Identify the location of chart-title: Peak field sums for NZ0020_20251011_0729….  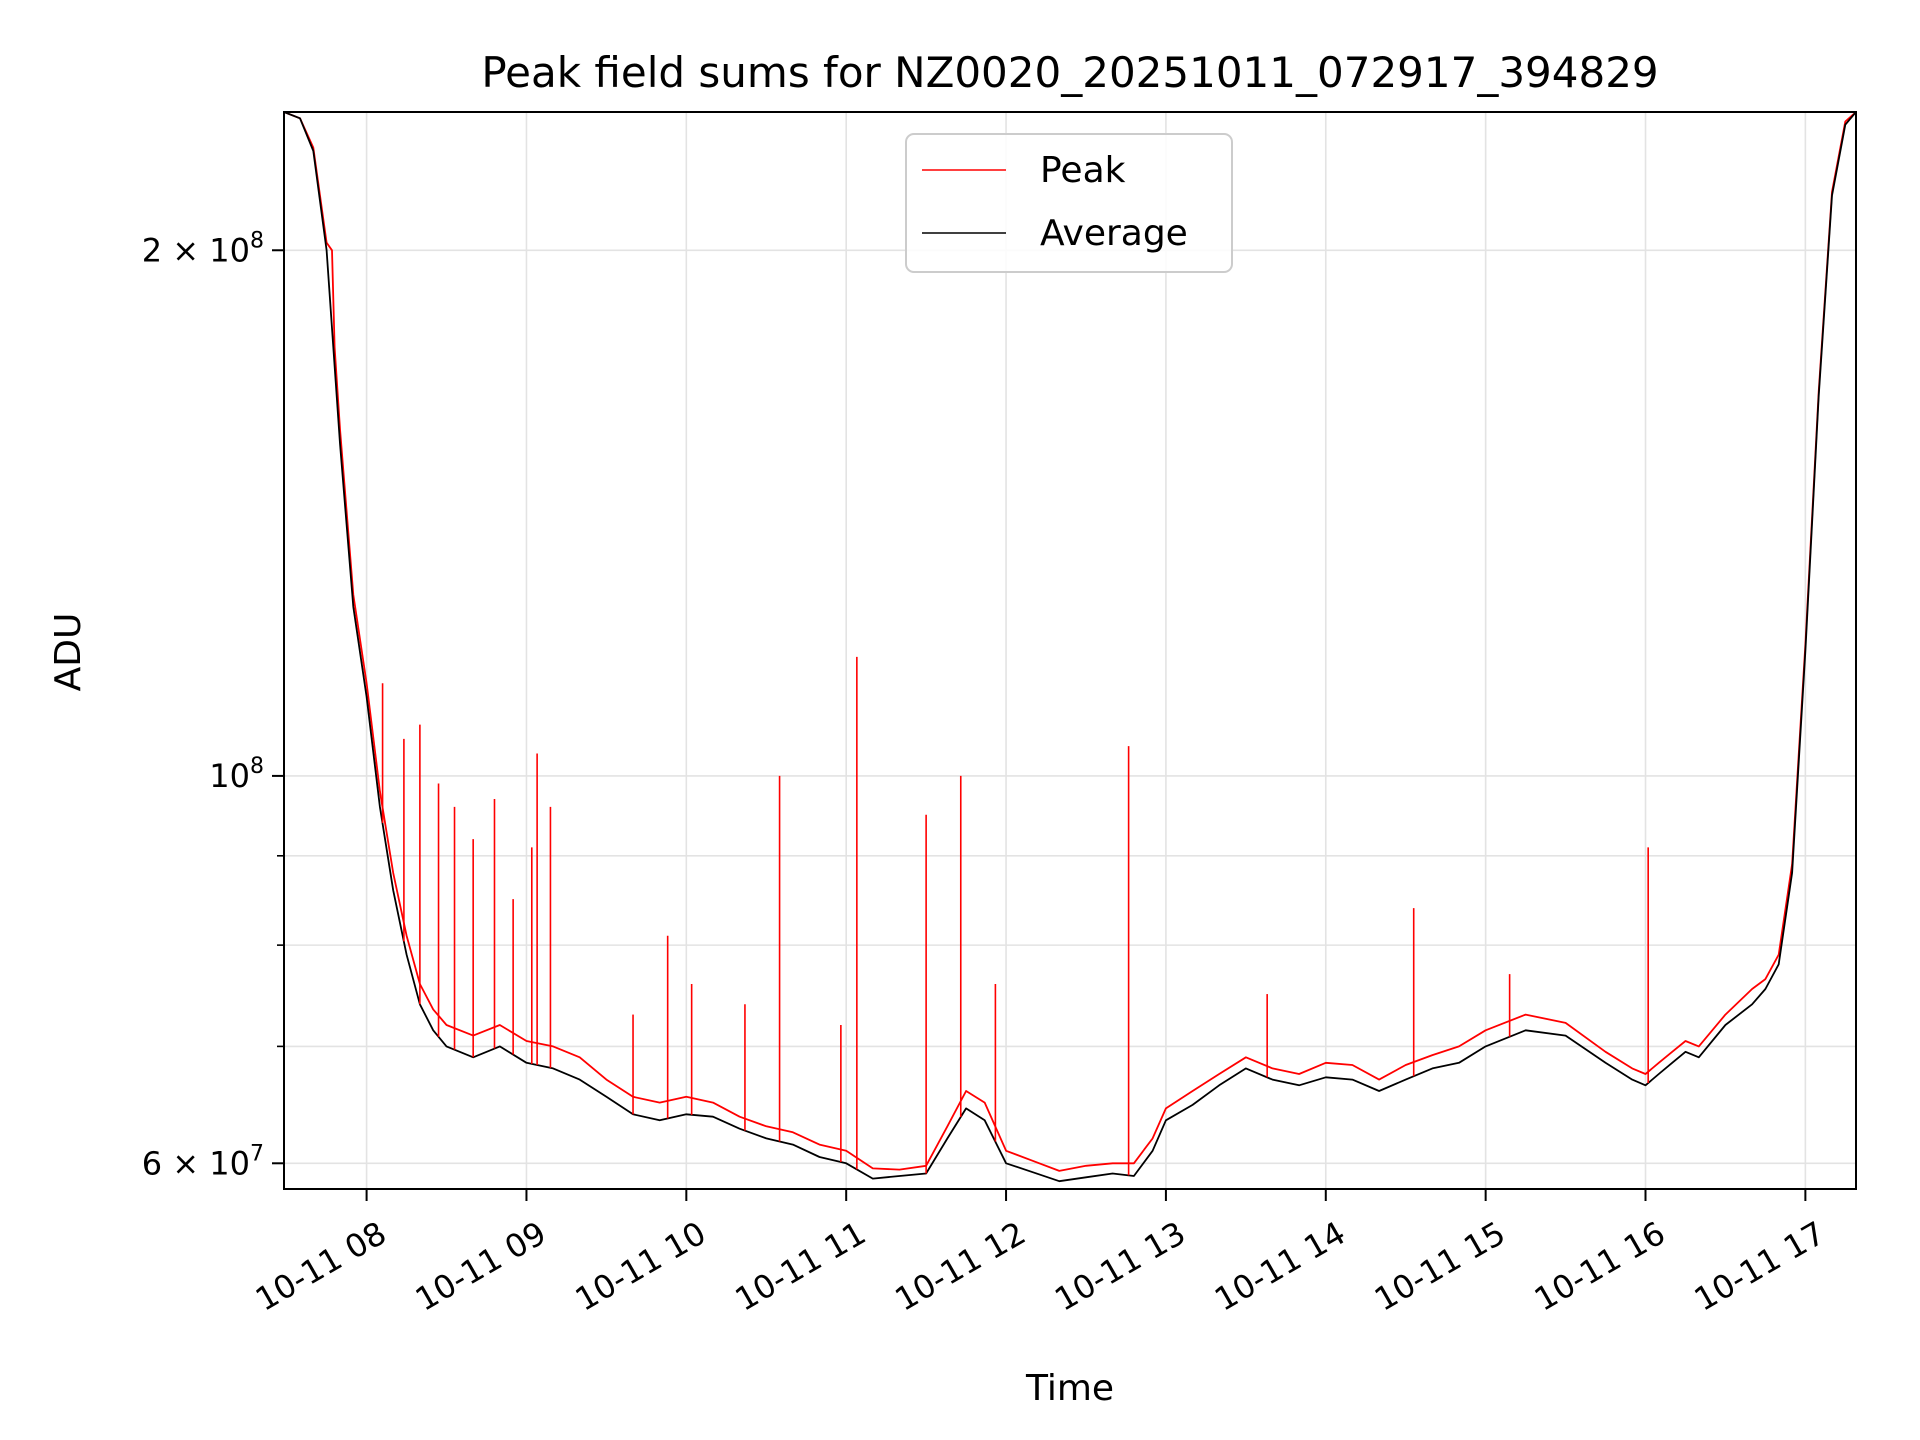
(1069, 72).